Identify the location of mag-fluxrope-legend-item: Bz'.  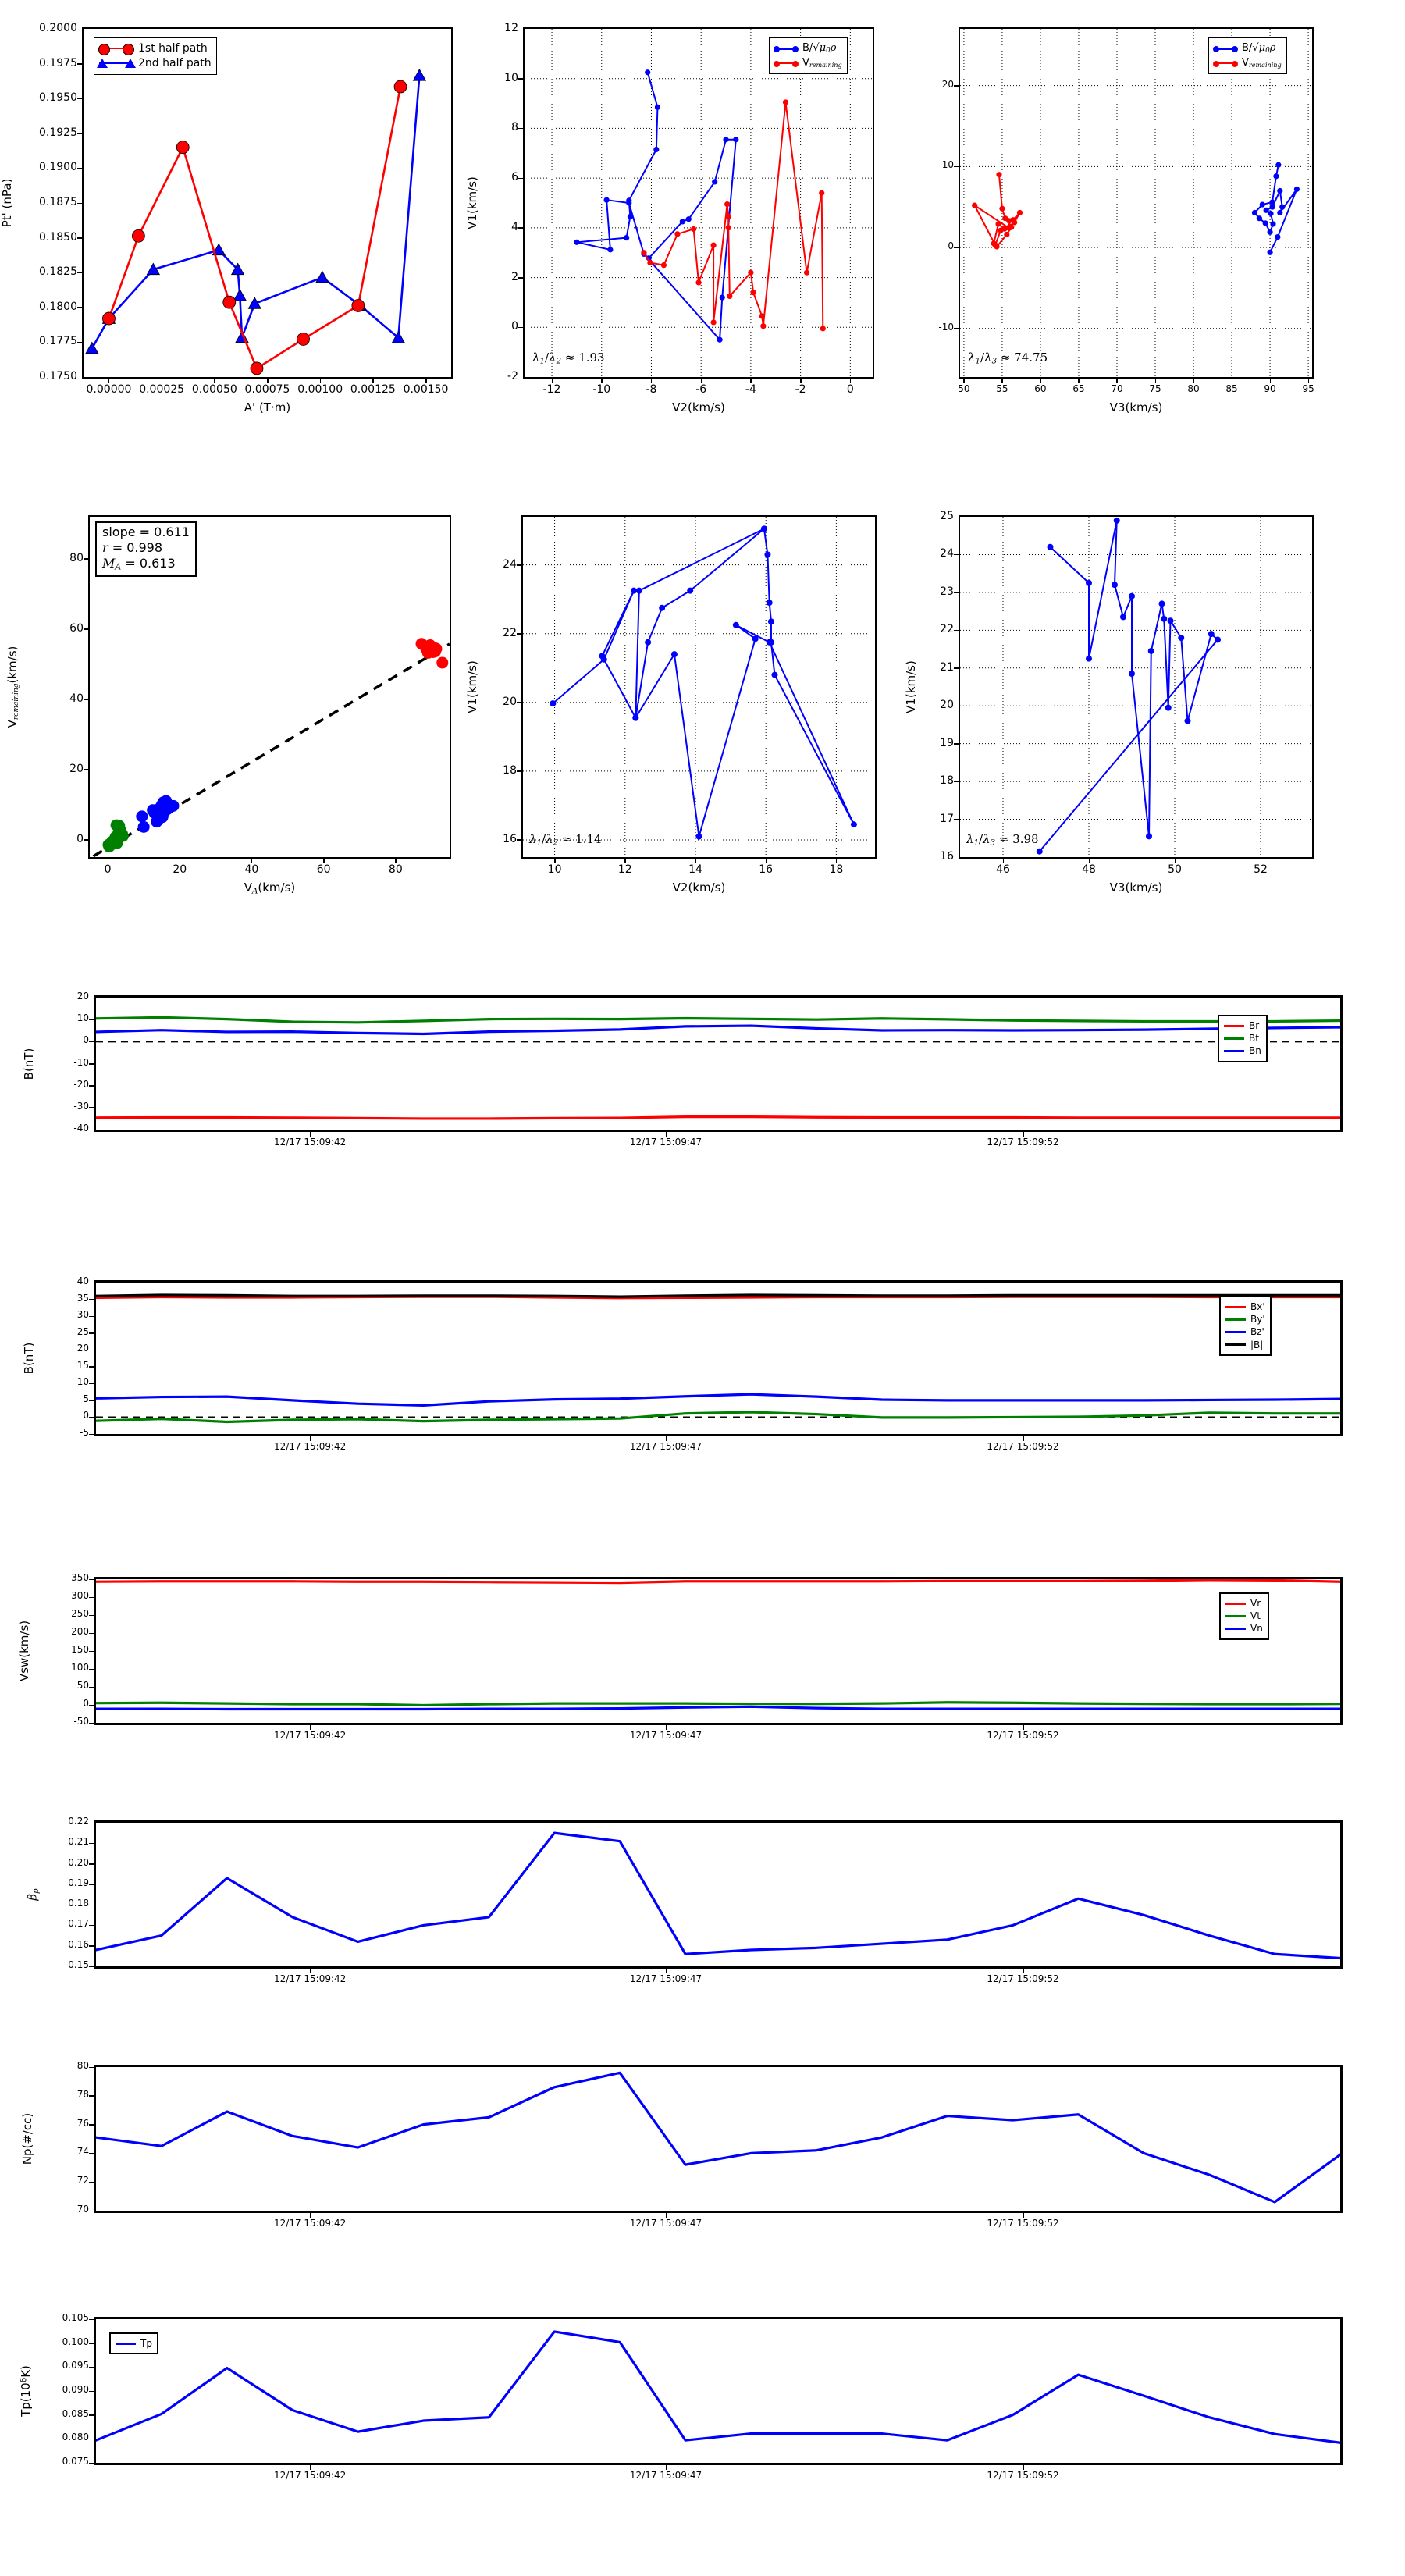
(1245, 1331).